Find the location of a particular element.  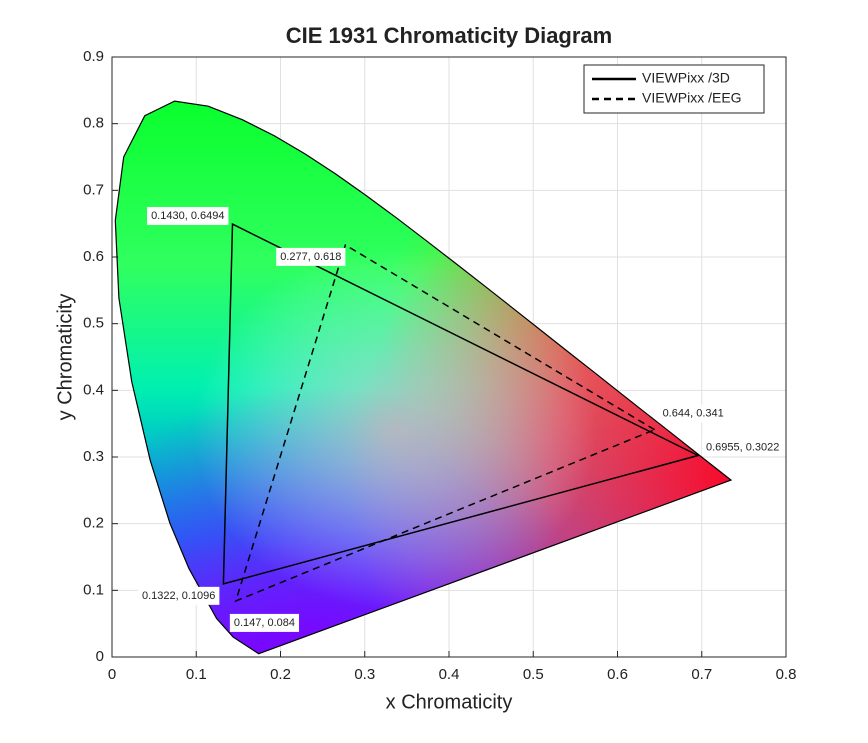

data-label-group: 0.1430, 0.6494 is located at coordinates (188, 215).